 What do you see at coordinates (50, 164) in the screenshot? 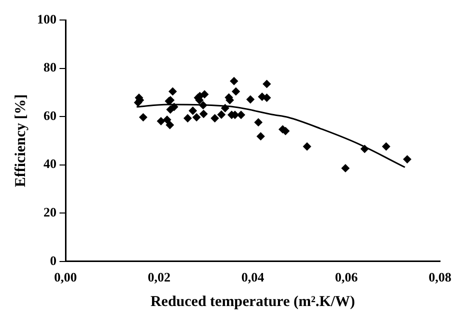
I see `y-tick-label: 40` at bounding box center [50, 164].